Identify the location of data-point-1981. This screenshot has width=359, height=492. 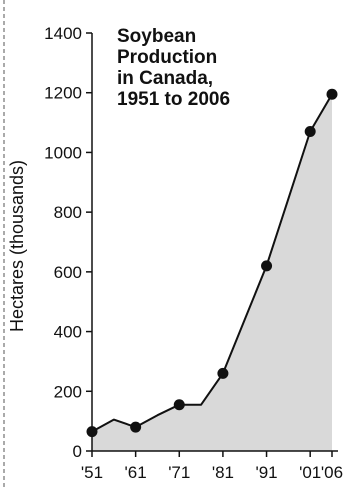
(223, 373).